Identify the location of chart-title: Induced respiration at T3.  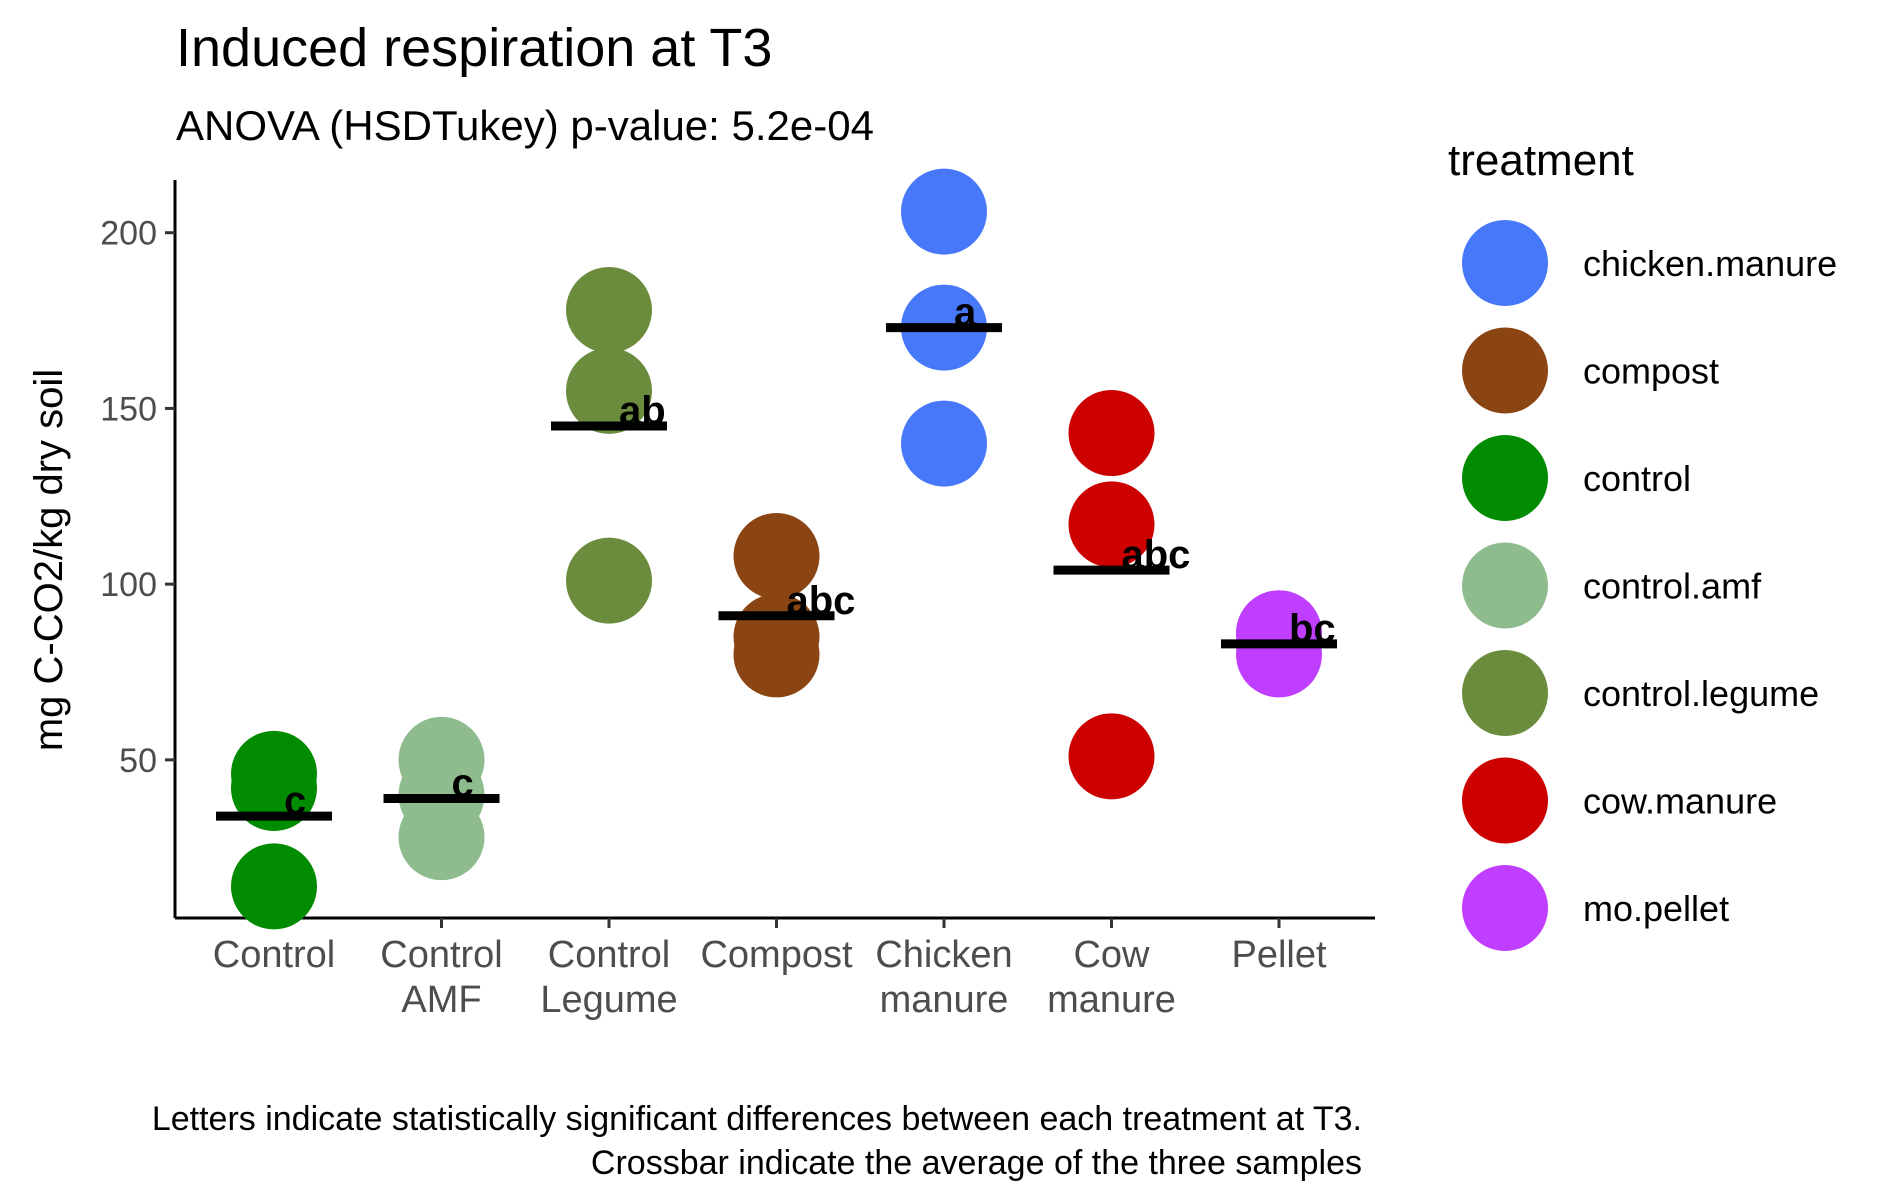
(474, 48).